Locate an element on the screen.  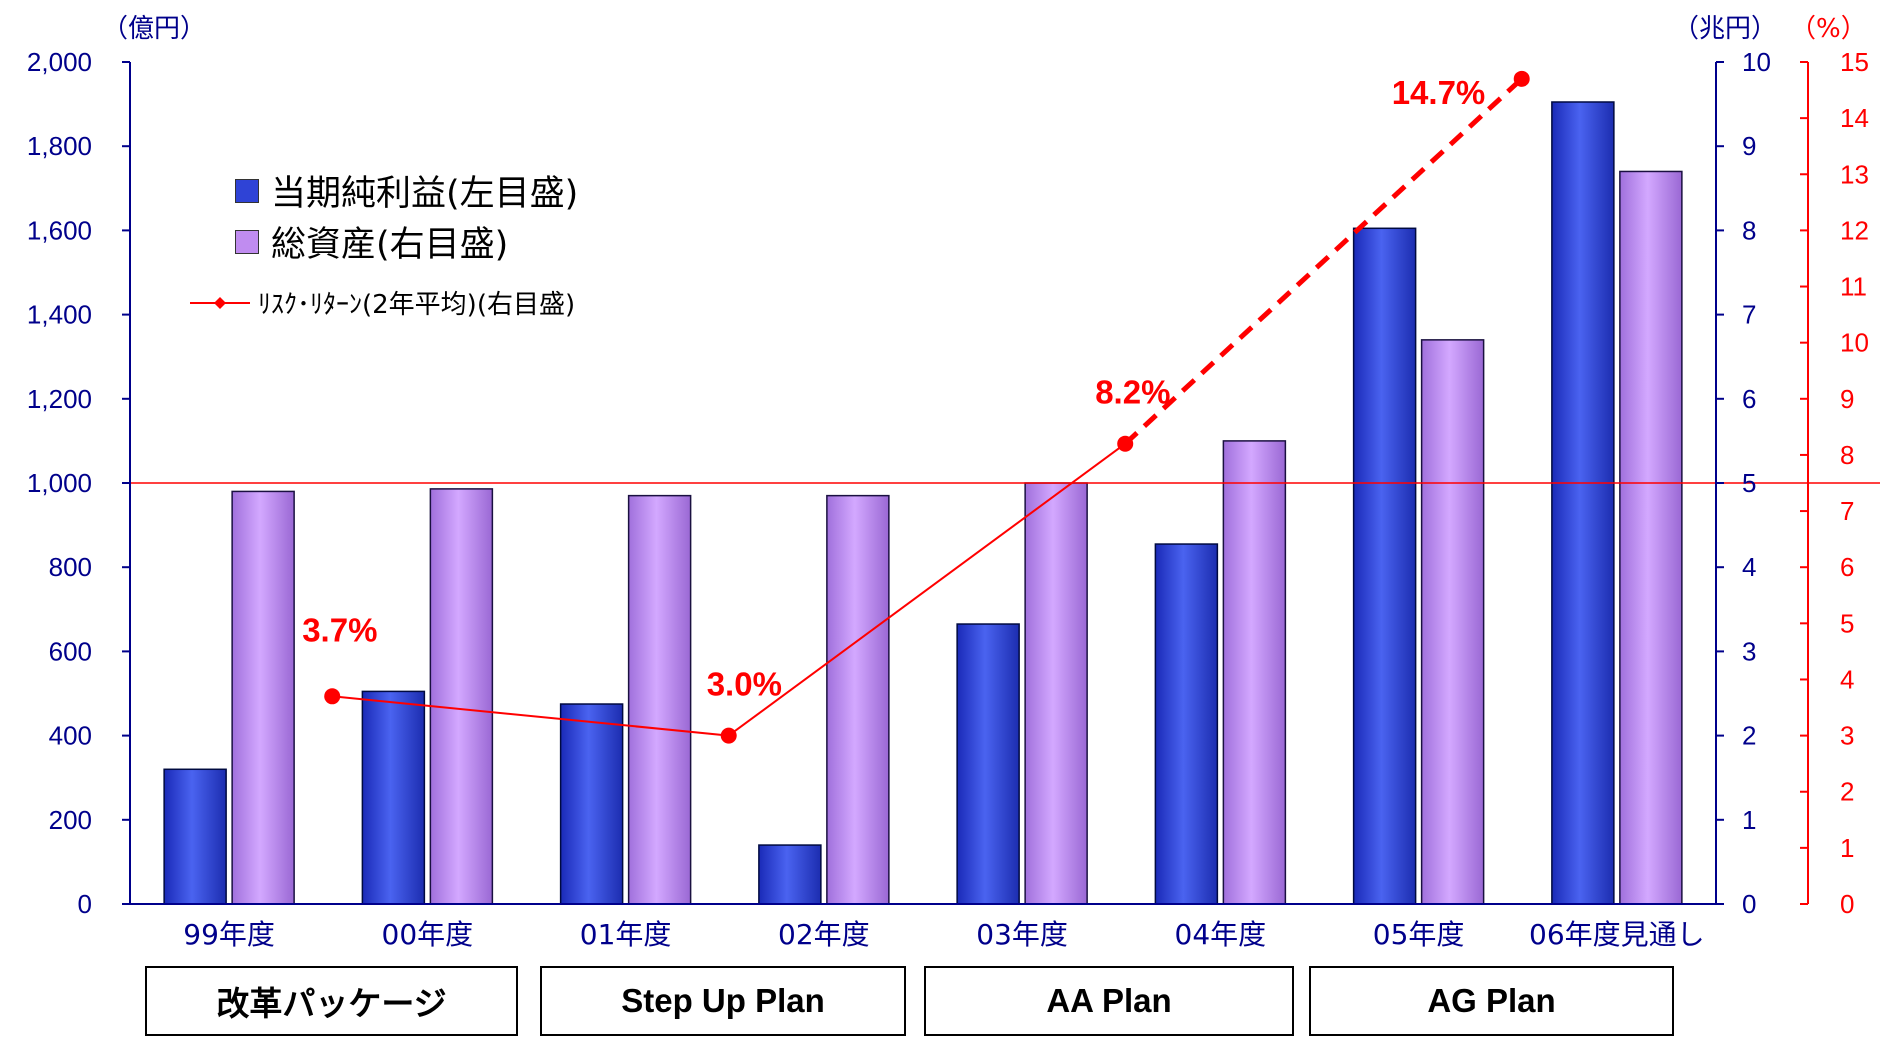
category-label: 06年度見通し is located at coordinates (1617, 934).